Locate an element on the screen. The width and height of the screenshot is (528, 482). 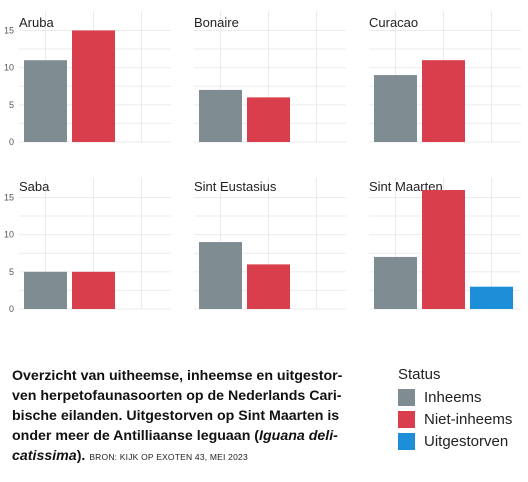
bar-curacao-niet-inheems is located at coordinates (443, 101).